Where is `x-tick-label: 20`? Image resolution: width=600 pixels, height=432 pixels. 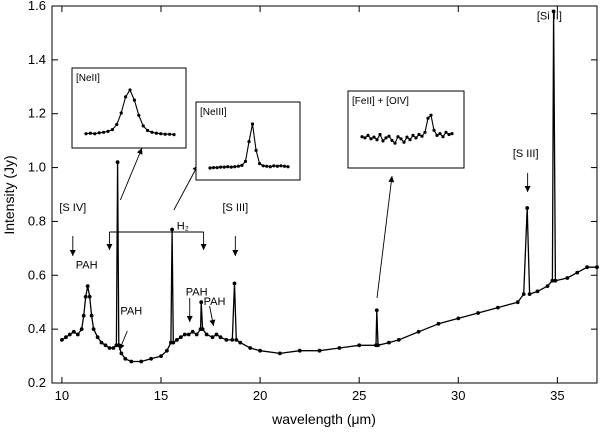 x-tick-label: 20 is located at coordinates (260, 395).